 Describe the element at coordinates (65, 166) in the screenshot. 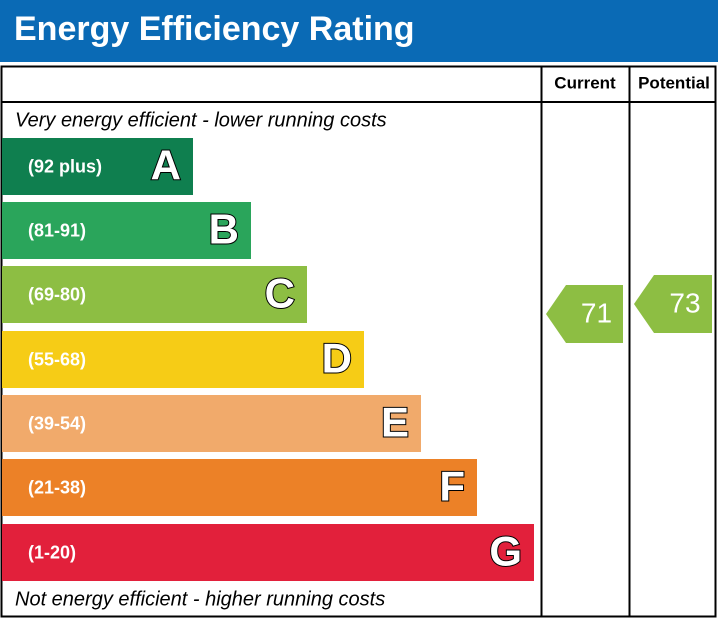

I see `band-range: (92 plus)` at that location.